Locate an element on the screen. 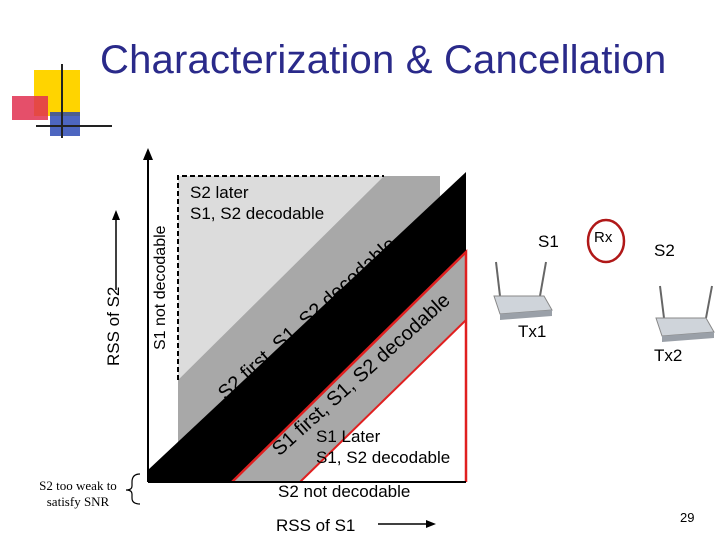  s1-first-outline is located at coordinates (349, 366).